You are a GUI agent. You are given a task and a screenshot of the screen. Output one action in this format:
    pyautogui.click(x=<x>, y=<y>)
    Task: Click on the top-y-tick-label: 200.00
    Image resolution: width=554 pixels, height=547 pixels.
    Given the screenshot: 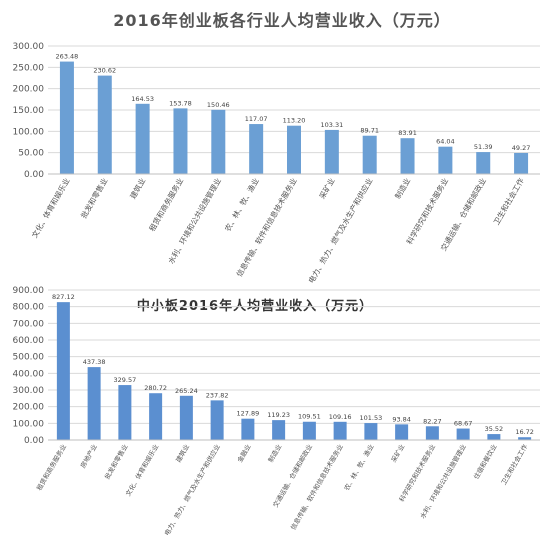 What is the action you would take?
    pyautogui.click(x=29, y=90)
    